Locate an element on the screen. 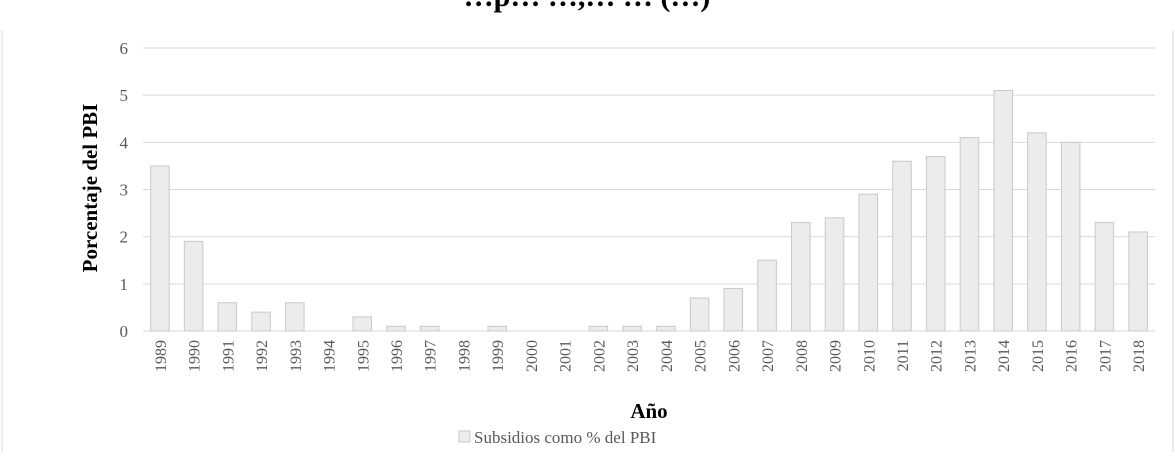 This screenshot has width=1175, height=457. y-tick-label: 6 is located at coordinates (124, 48).